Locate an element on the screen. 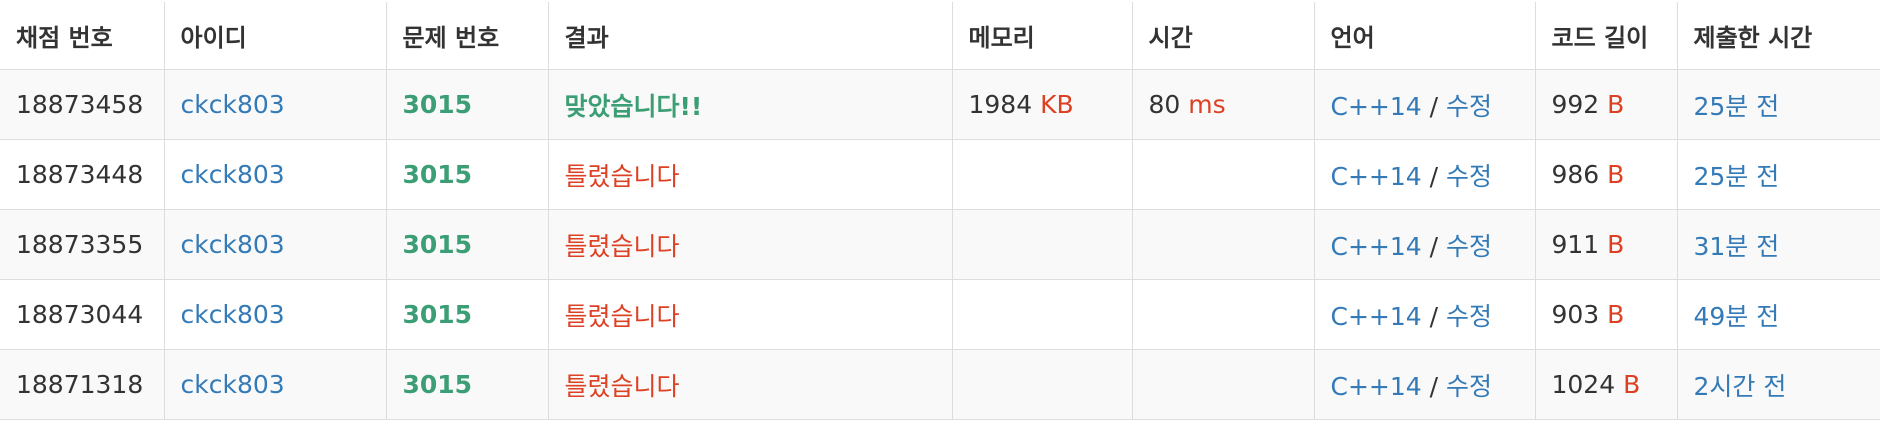  submitted-at-link: 49분 전 is located at coordinates (1736, 316).